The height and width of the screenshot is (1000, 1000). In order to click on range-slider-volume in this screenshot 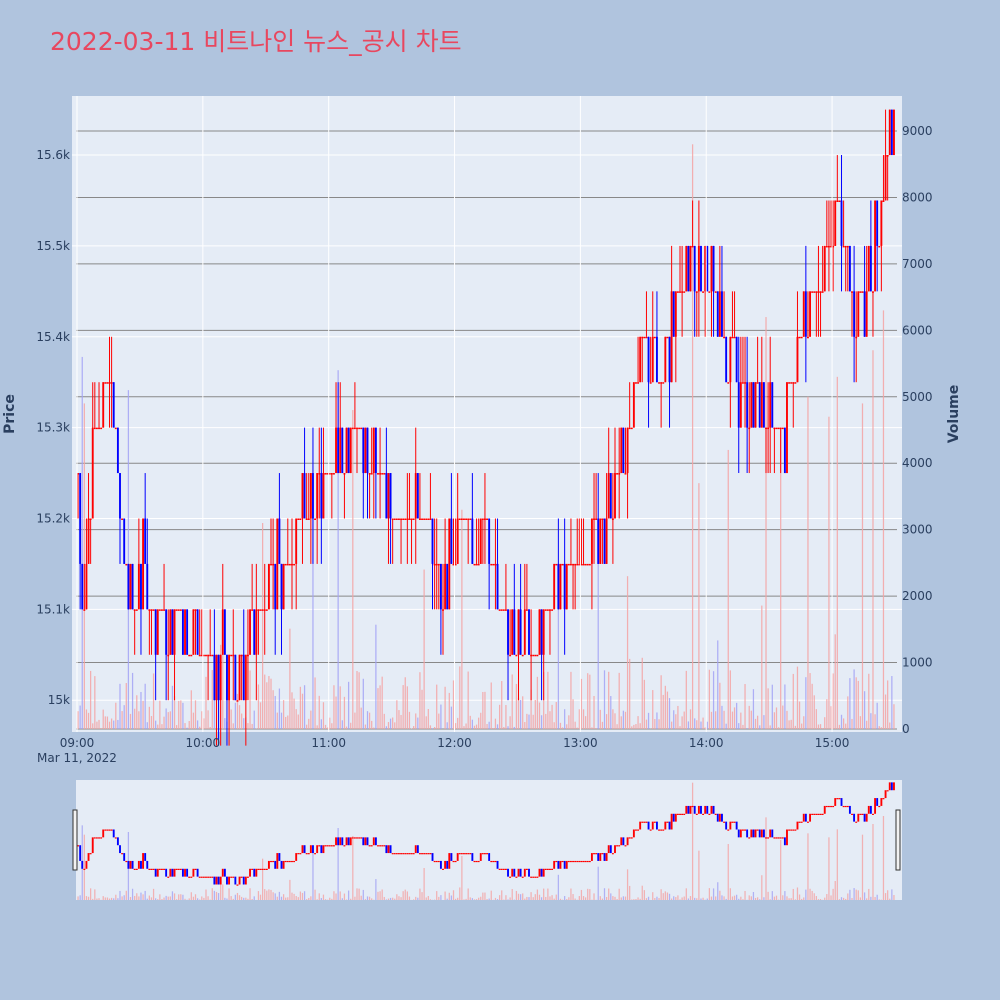, I will do `click(486, 841)`.